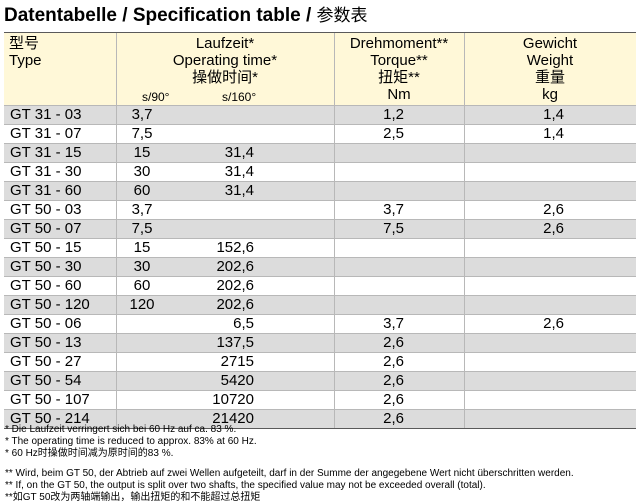  I want to click on cell-type: GT 50 - 214, so click(50, 418).